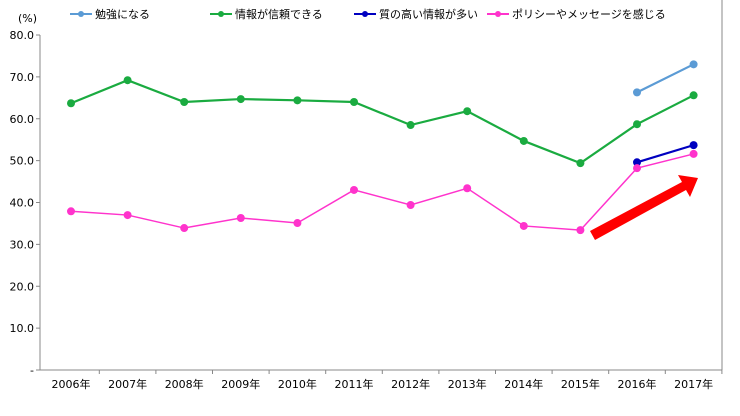  I want to click on y-tick-label: 10.0, so click(22, 328).